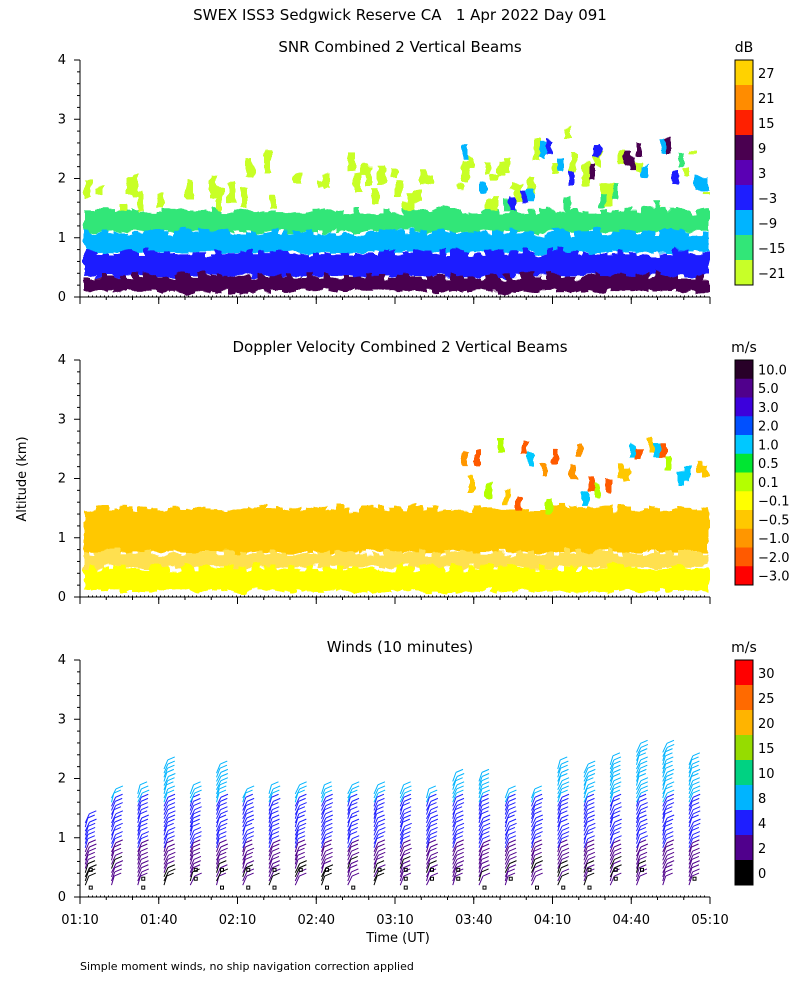 Image resolution: width=800 pixels, height=1004 pixels. Describe the element at coordinates (772, 370) in the screenshot. I see `colorbar-tick-label: 10.0` at that location.